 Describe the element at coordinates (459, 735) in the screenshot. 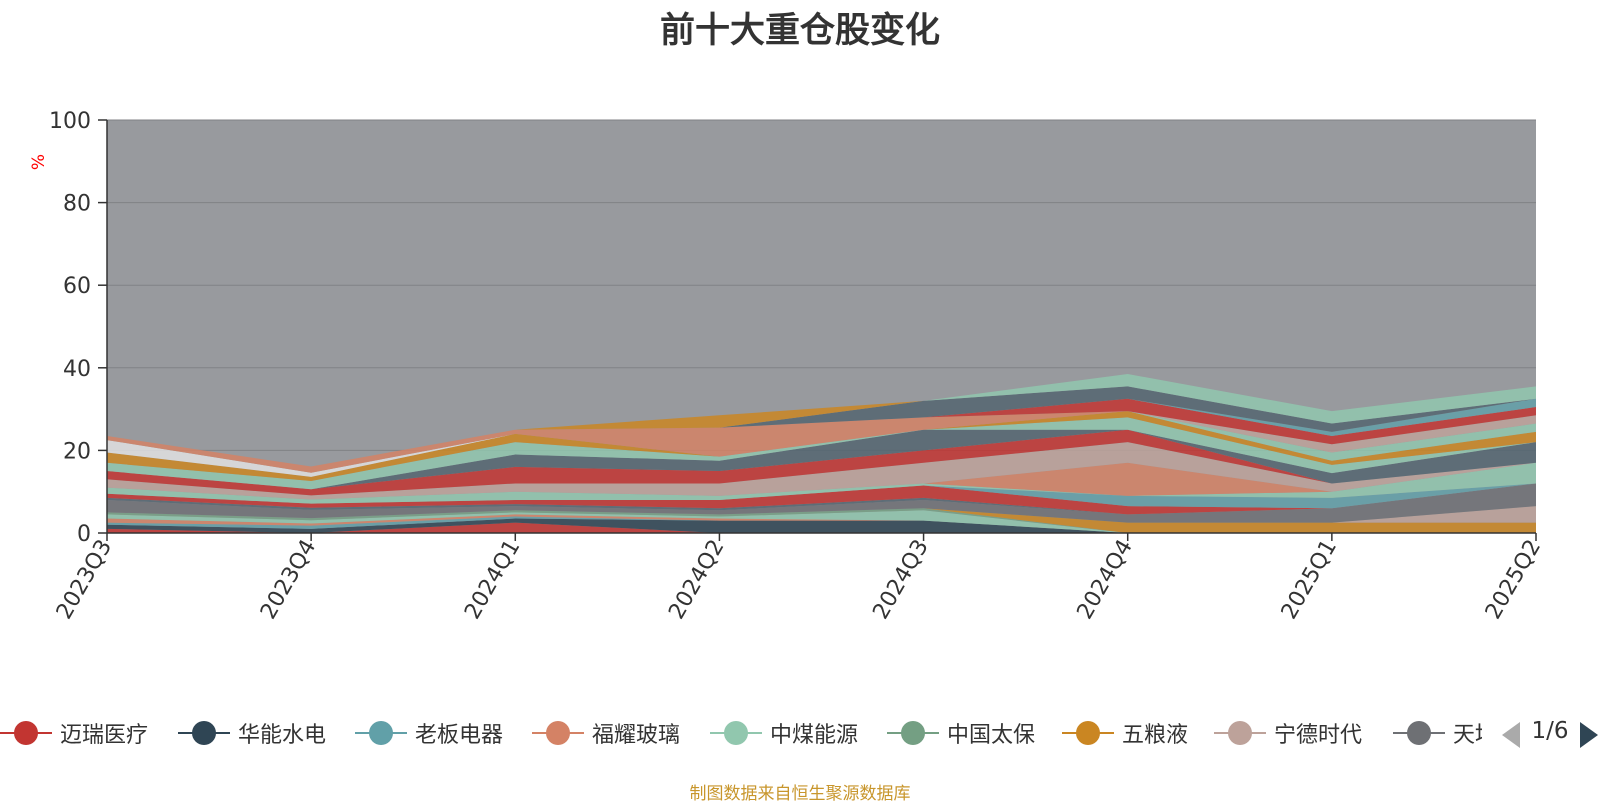

I see `legend-label: 老板电器` at that location.